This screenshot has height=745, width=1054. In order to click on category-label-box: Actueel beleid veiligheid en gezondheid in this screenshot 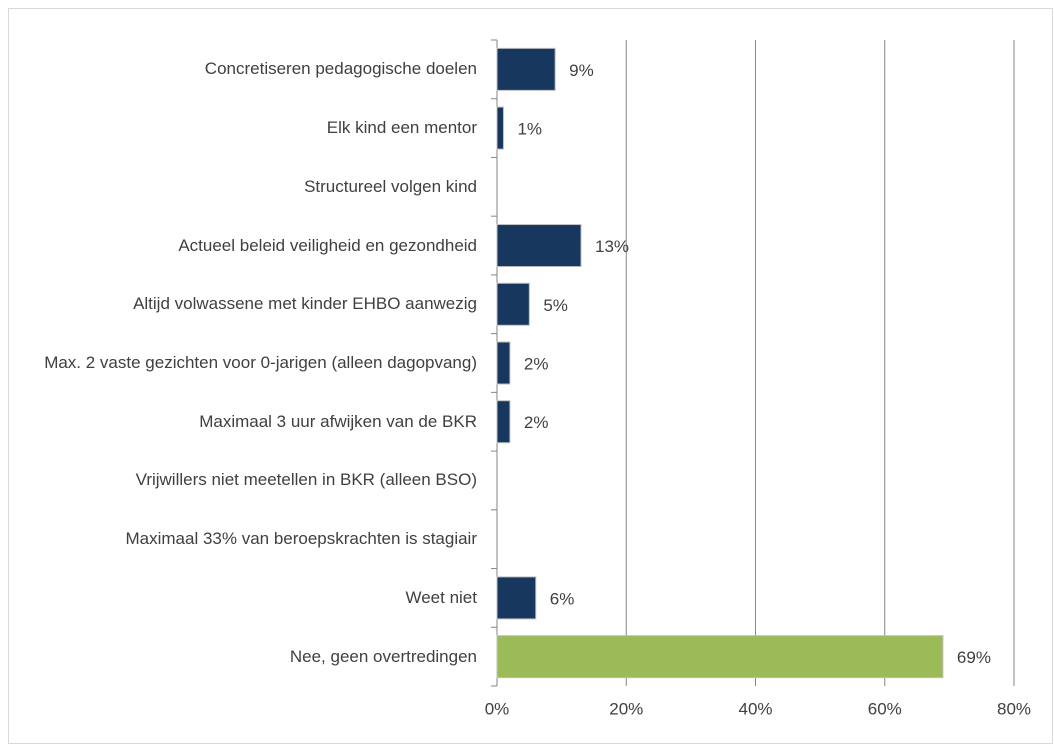, I will do `click(242, 246)`.